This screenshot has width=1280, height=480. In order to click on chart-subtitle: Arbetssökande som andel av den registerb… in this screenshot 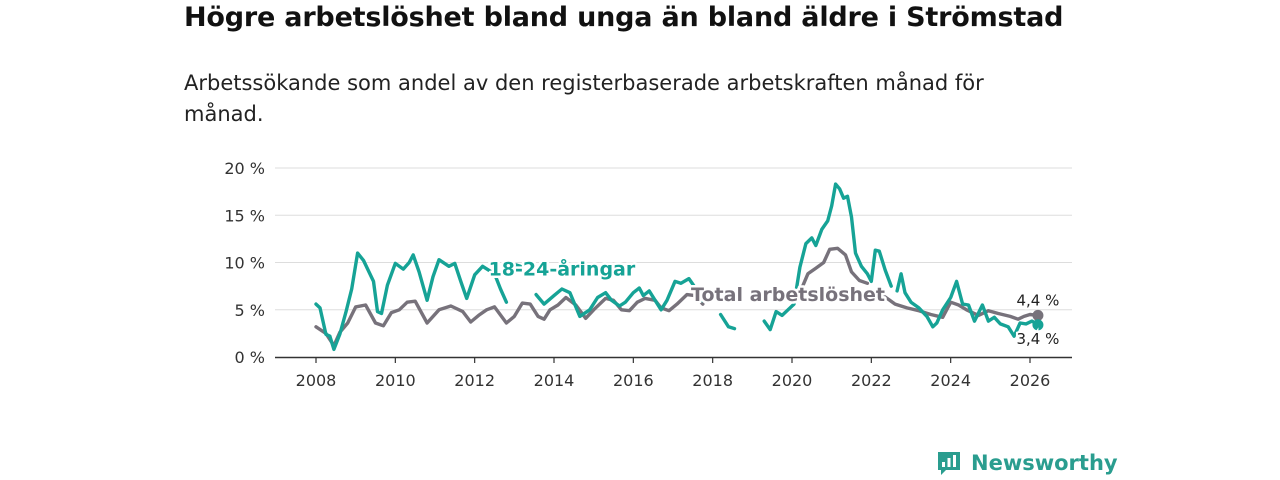, I will do `click(584, 98)`.